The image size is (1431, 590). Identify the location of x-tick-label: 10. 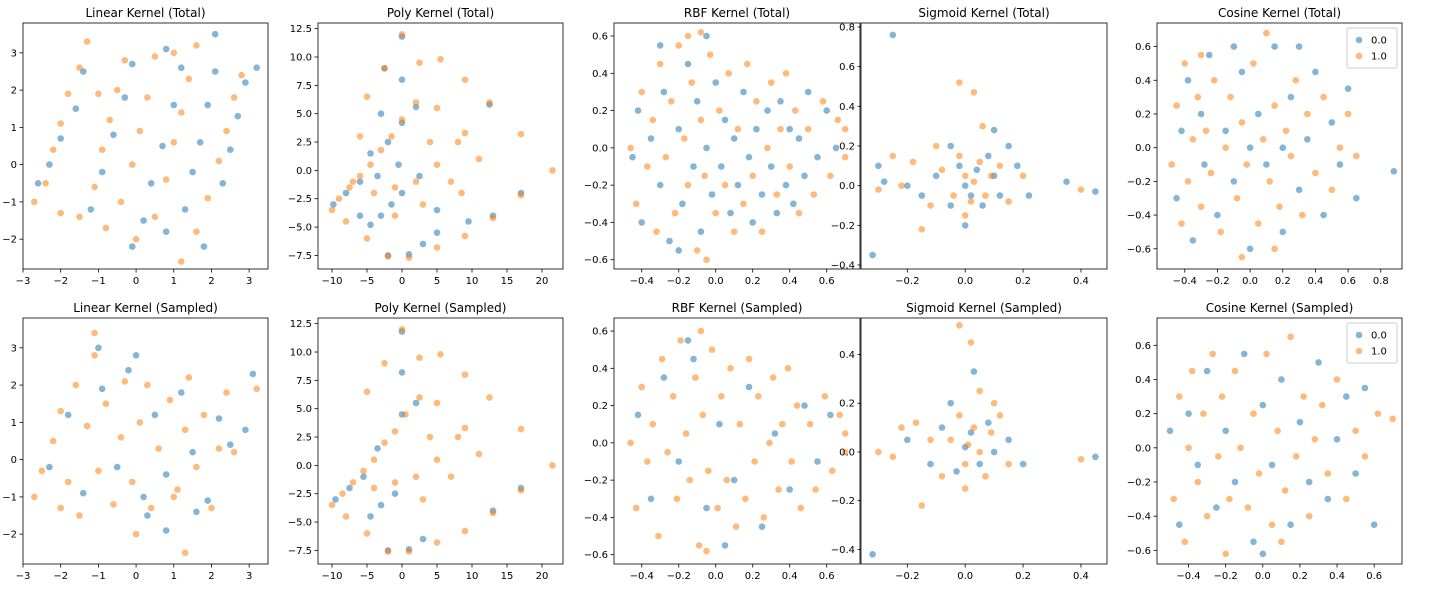
(472, 576).